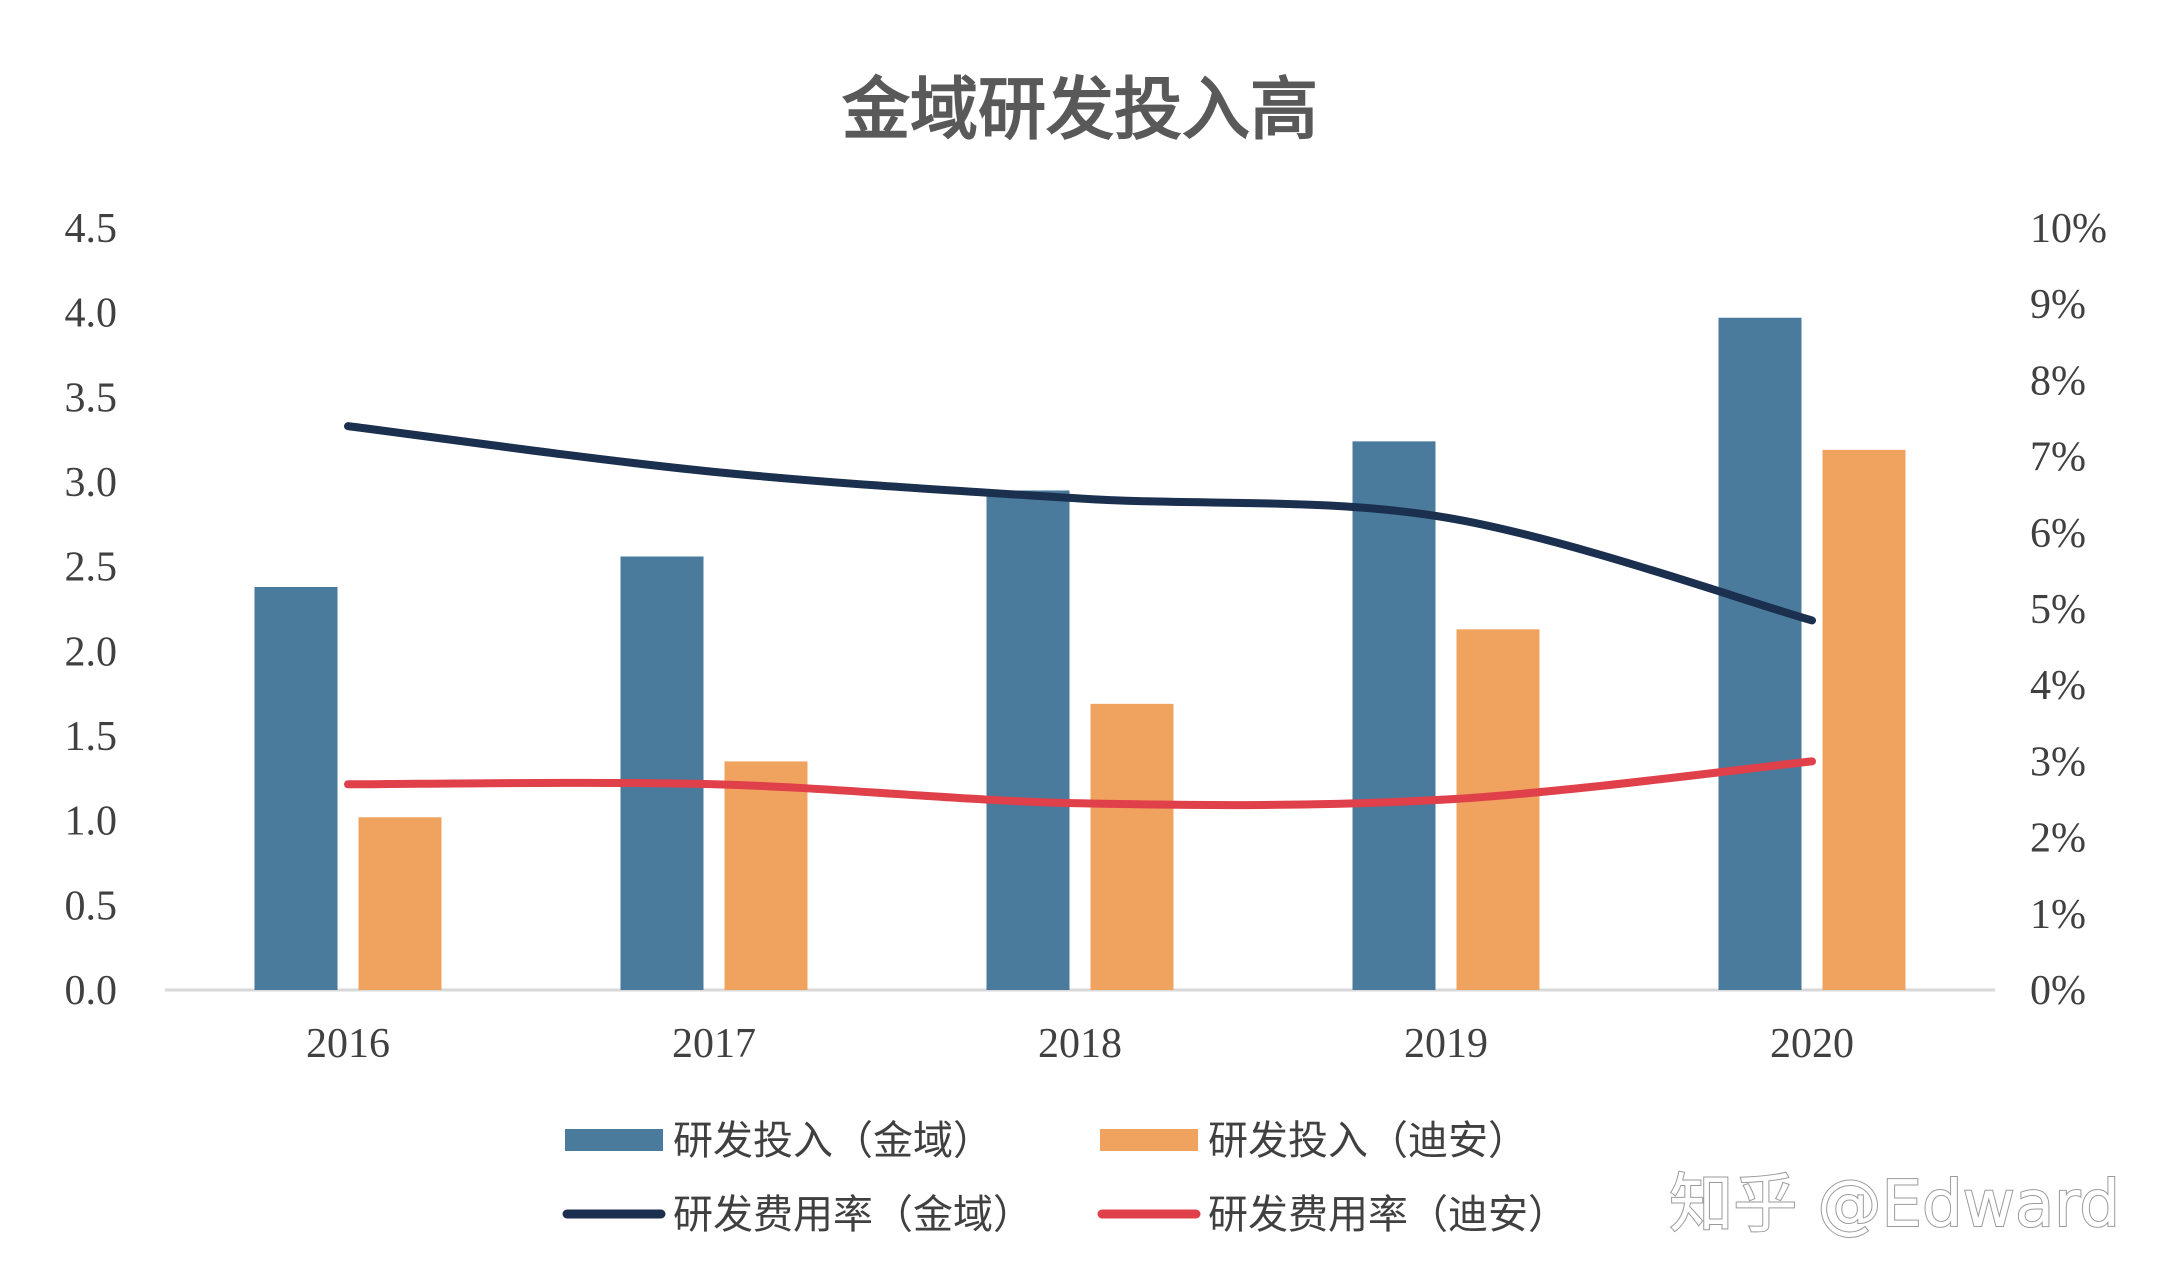 This screenshot has width=2163, height=1280. What do you see at coordinates (2058, 762) in the screenshot?
I see `right-tick-label: 3%` at bounding box center [2058, 762].